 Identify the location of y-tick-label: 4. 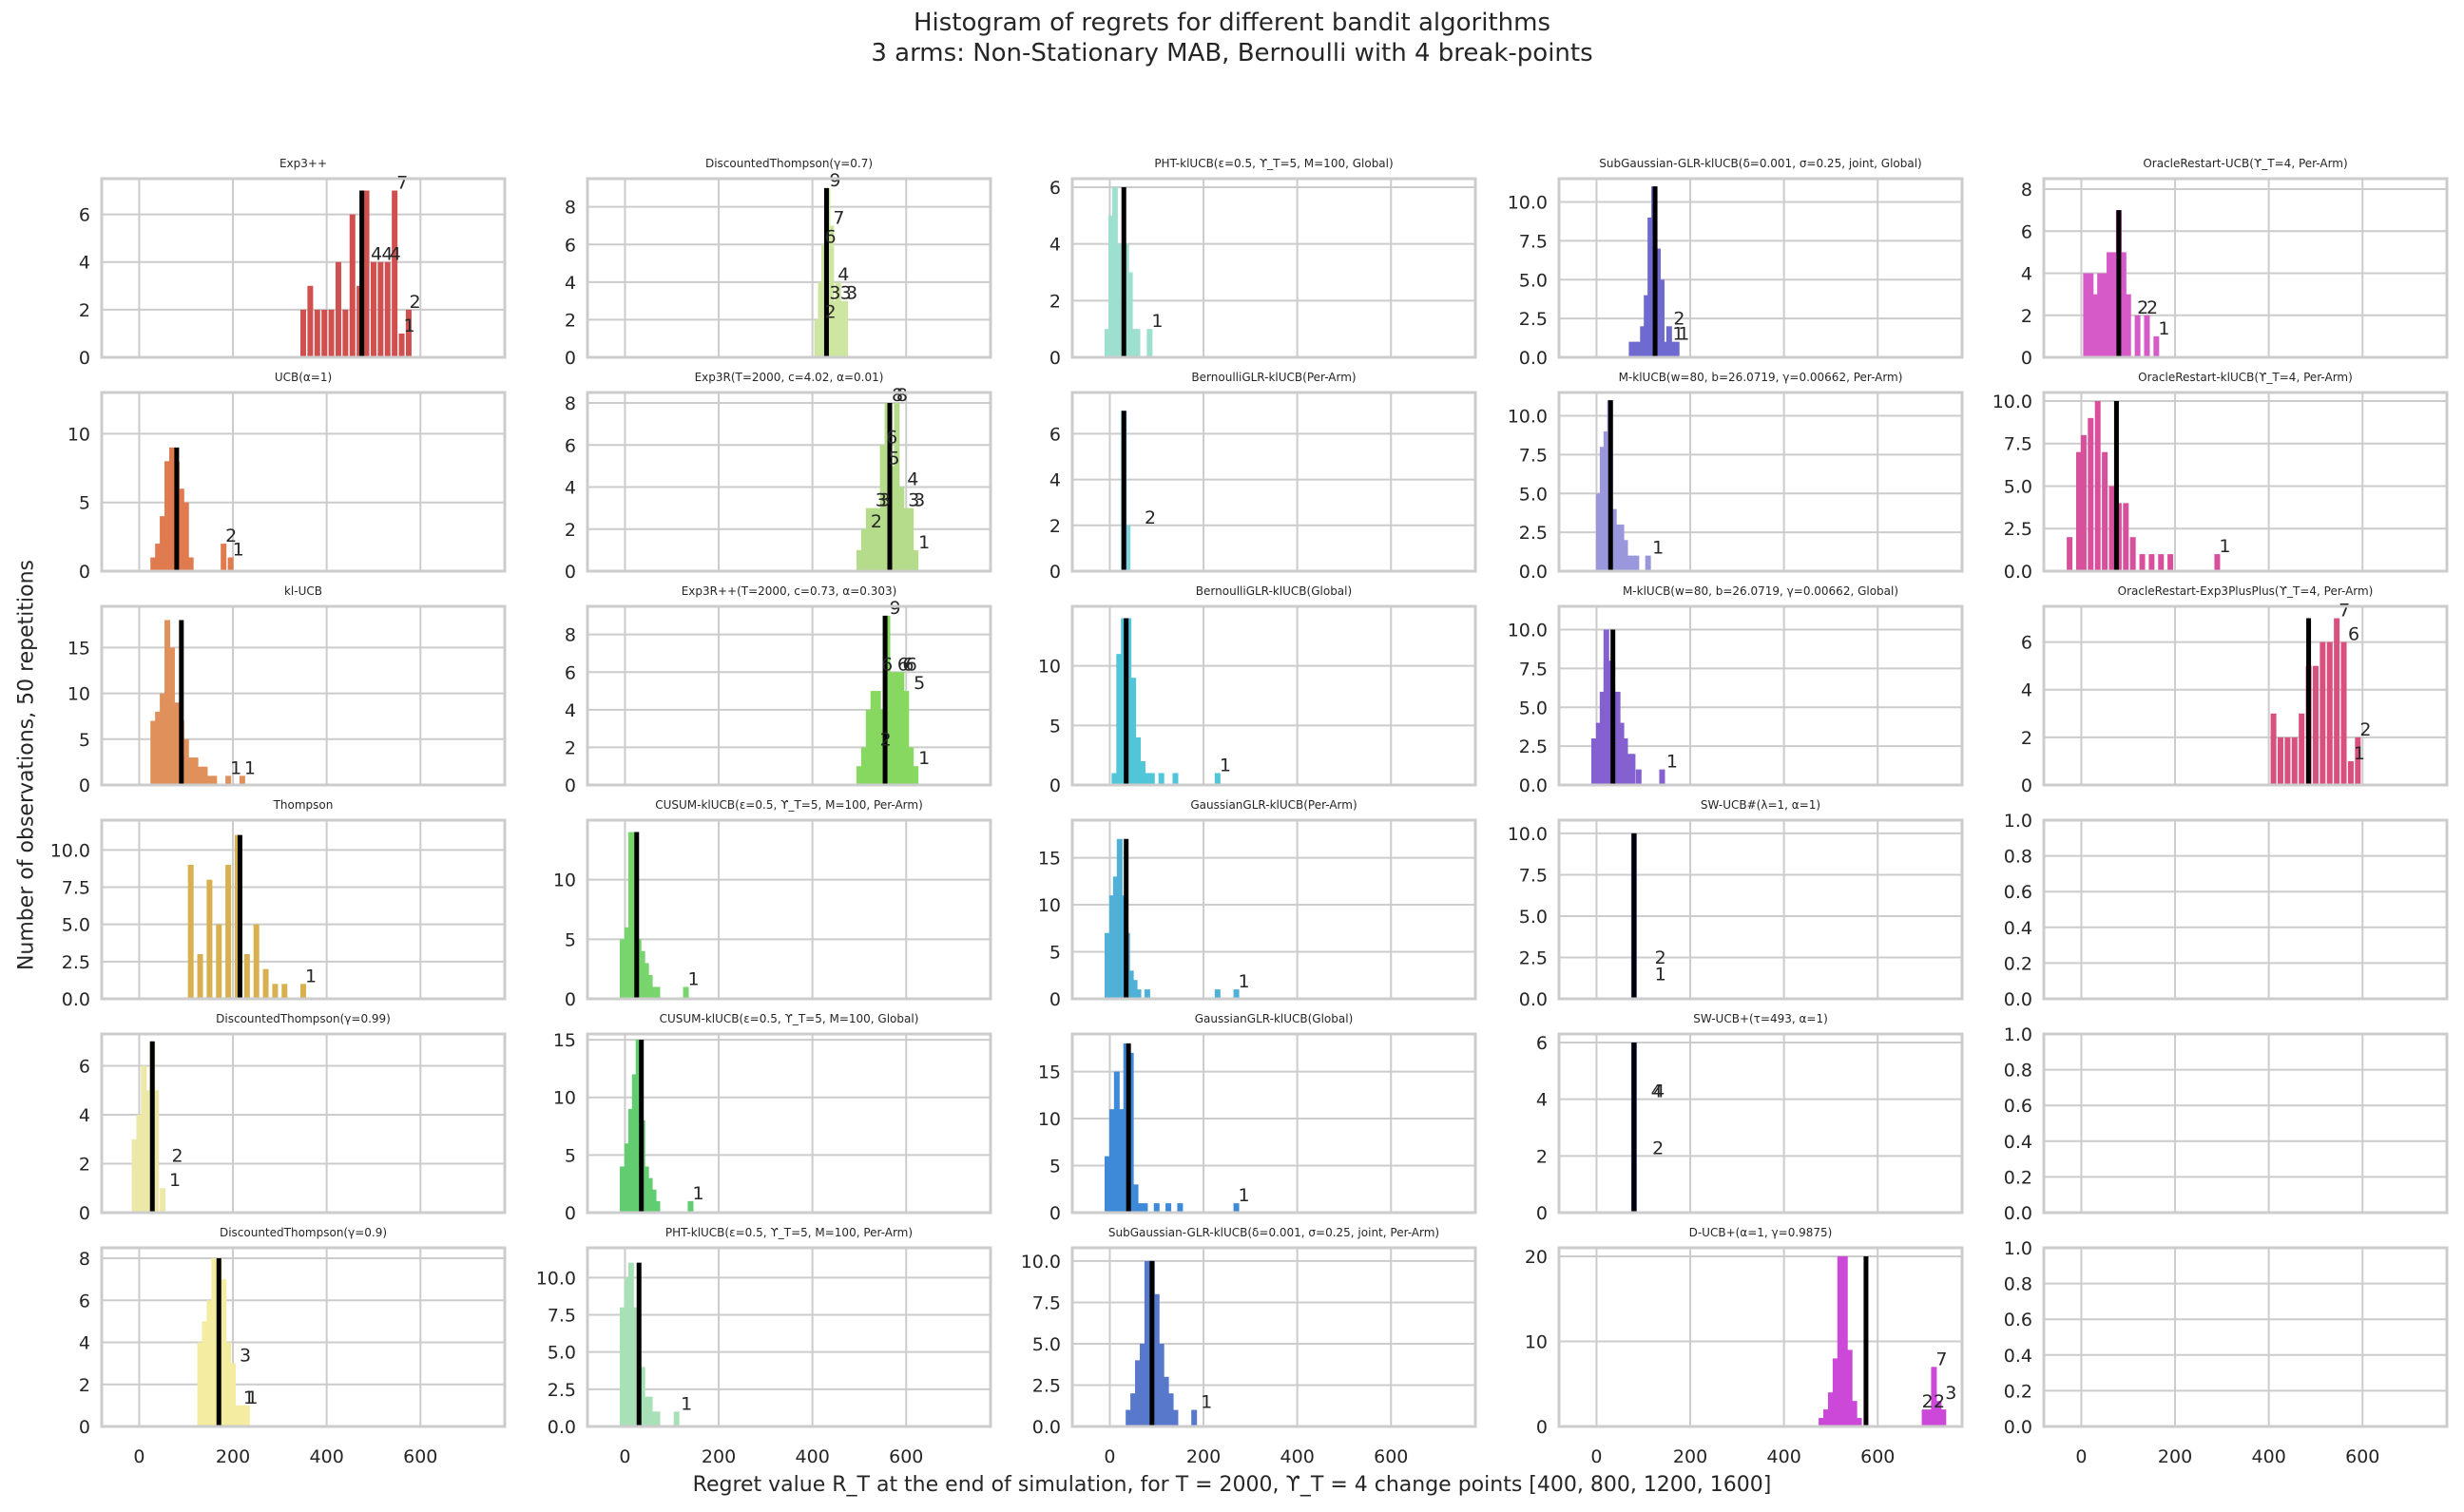
(1055, 245).